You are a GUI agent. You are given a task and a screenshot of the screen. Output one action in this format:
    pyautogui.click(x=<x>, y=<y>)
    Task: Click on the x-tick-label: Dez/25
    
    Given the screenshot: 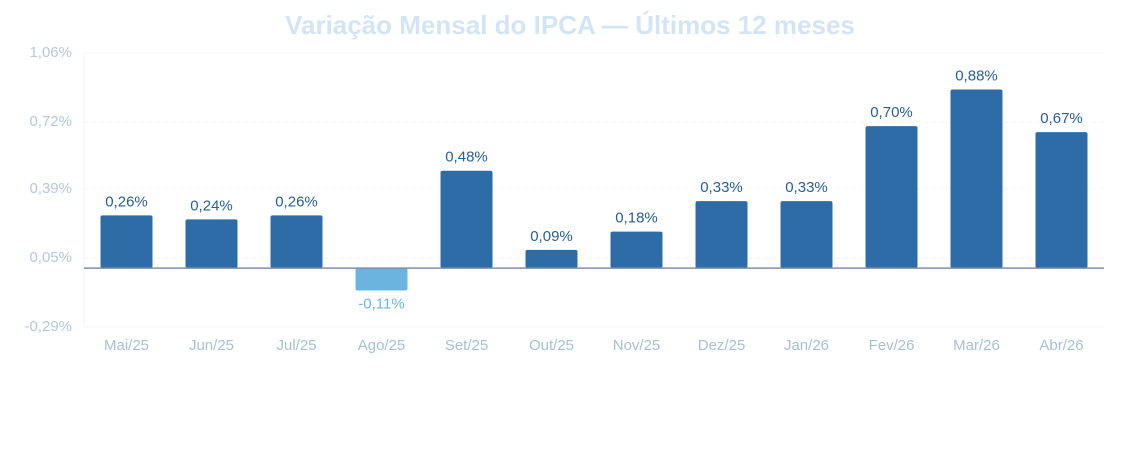 What is the action you would take?
    pyautogui.click(x=722, y=345)
    